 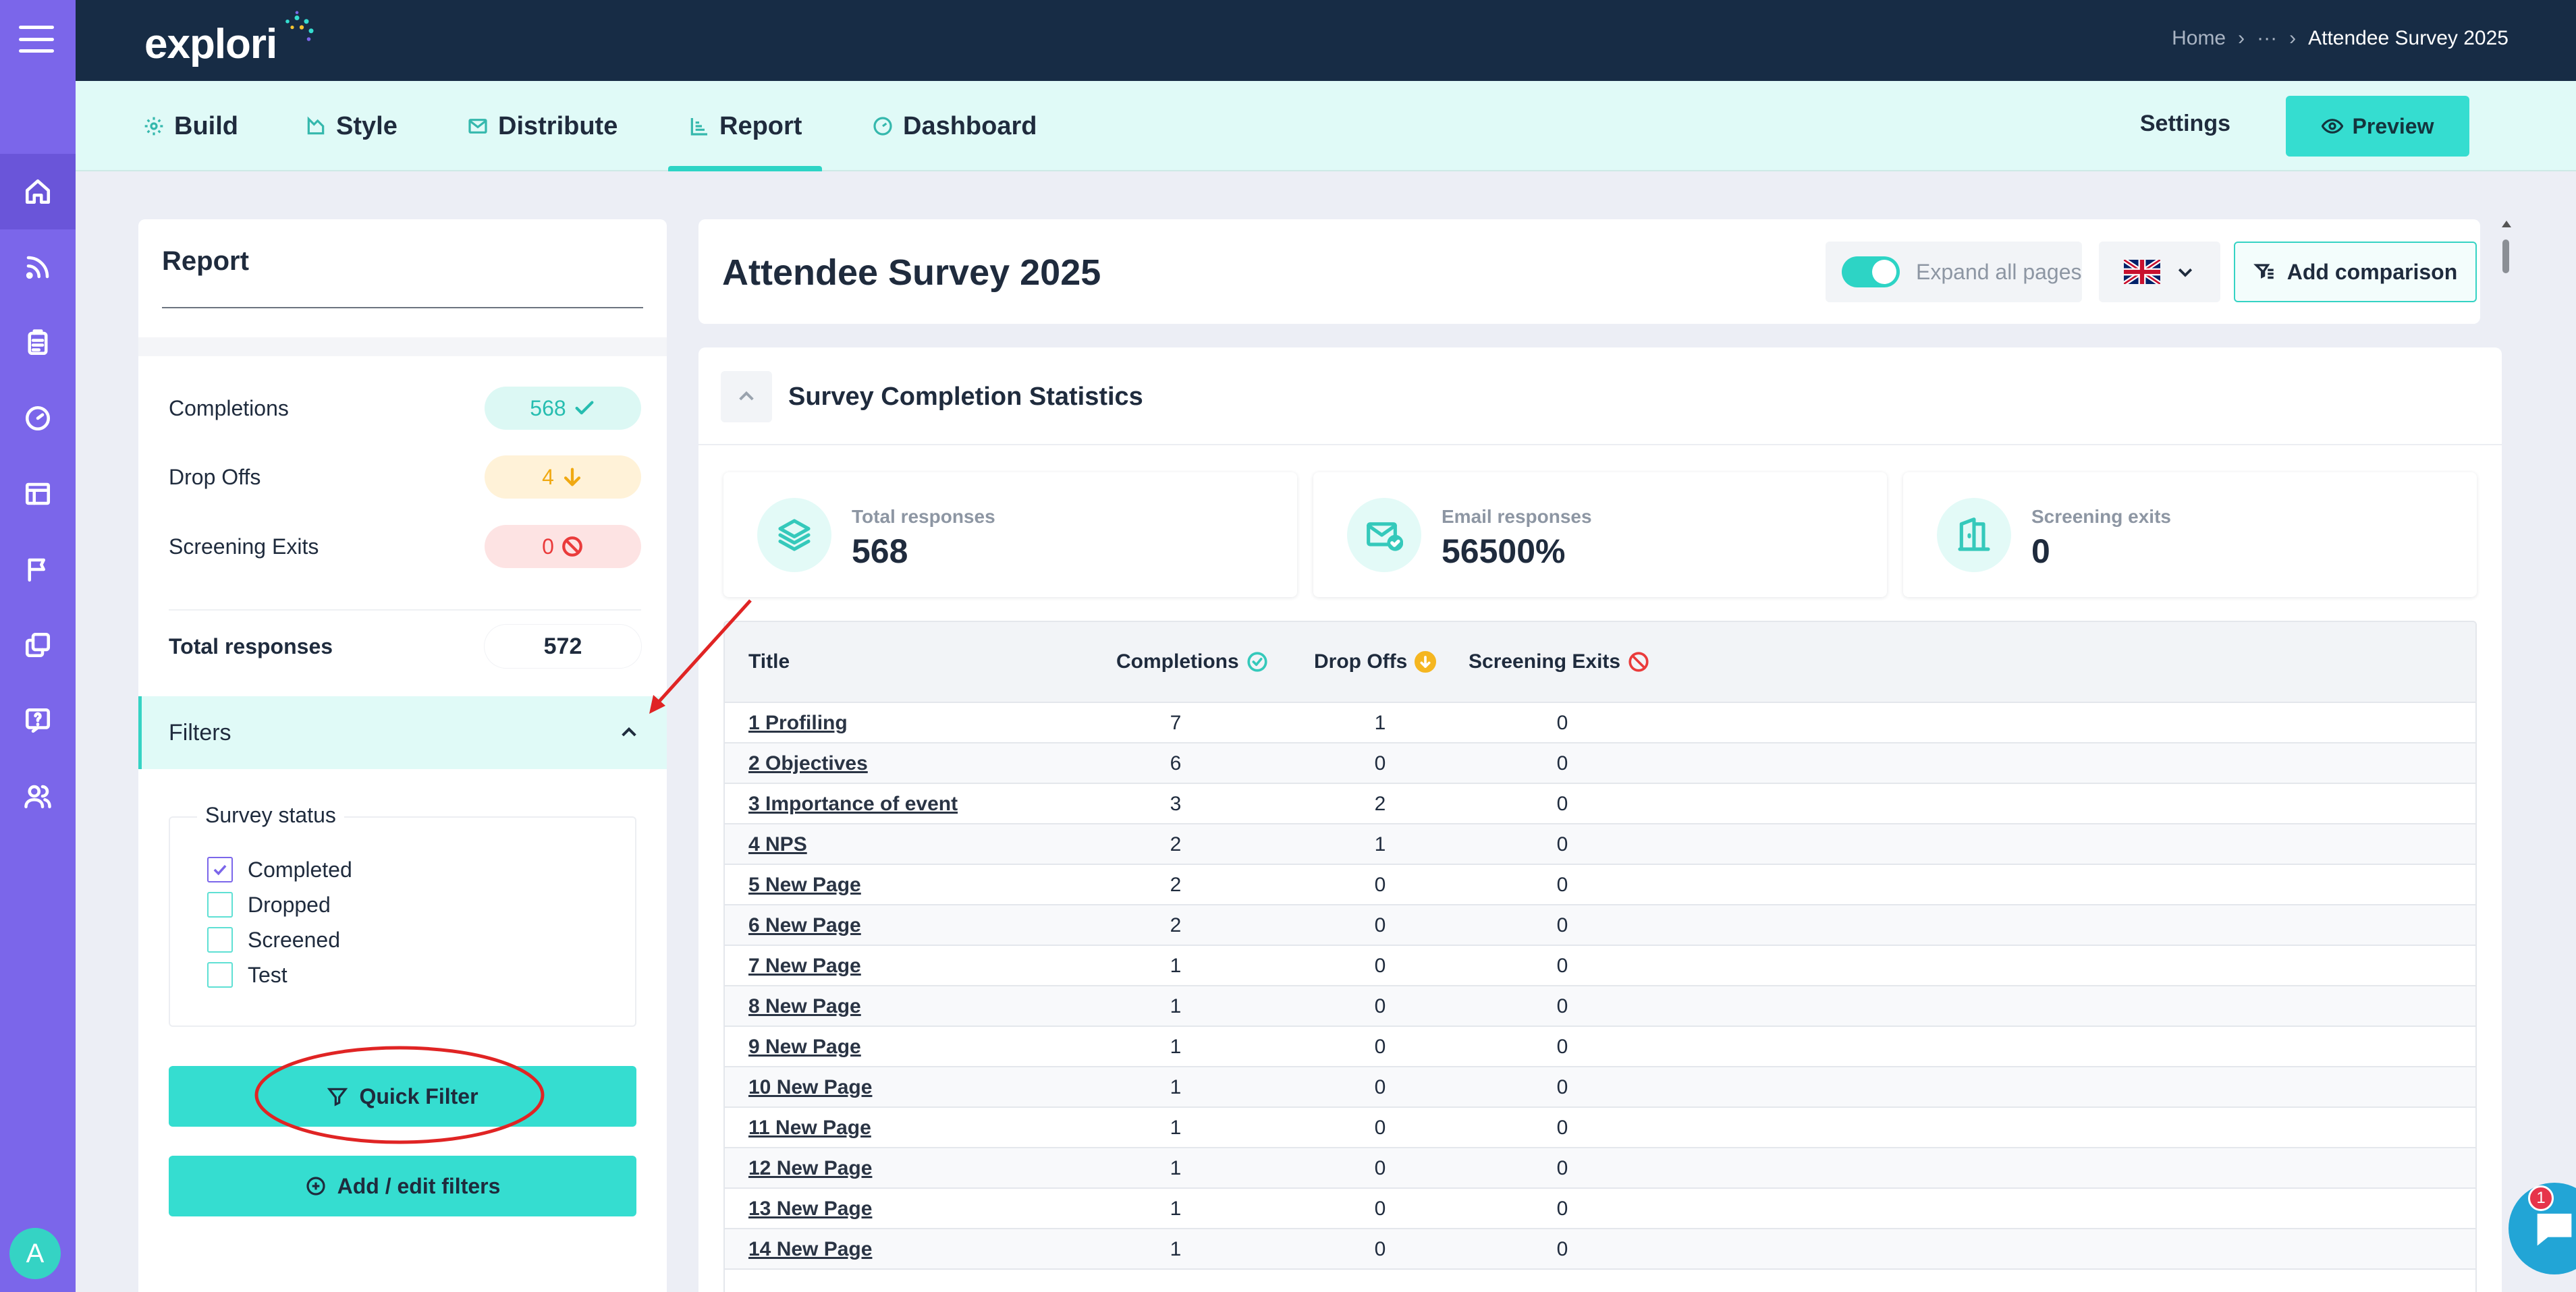 What do you see at coordinates (351, 126) in the screenshot?
I see `tab-style: Style` at bounding box center [351, 126].